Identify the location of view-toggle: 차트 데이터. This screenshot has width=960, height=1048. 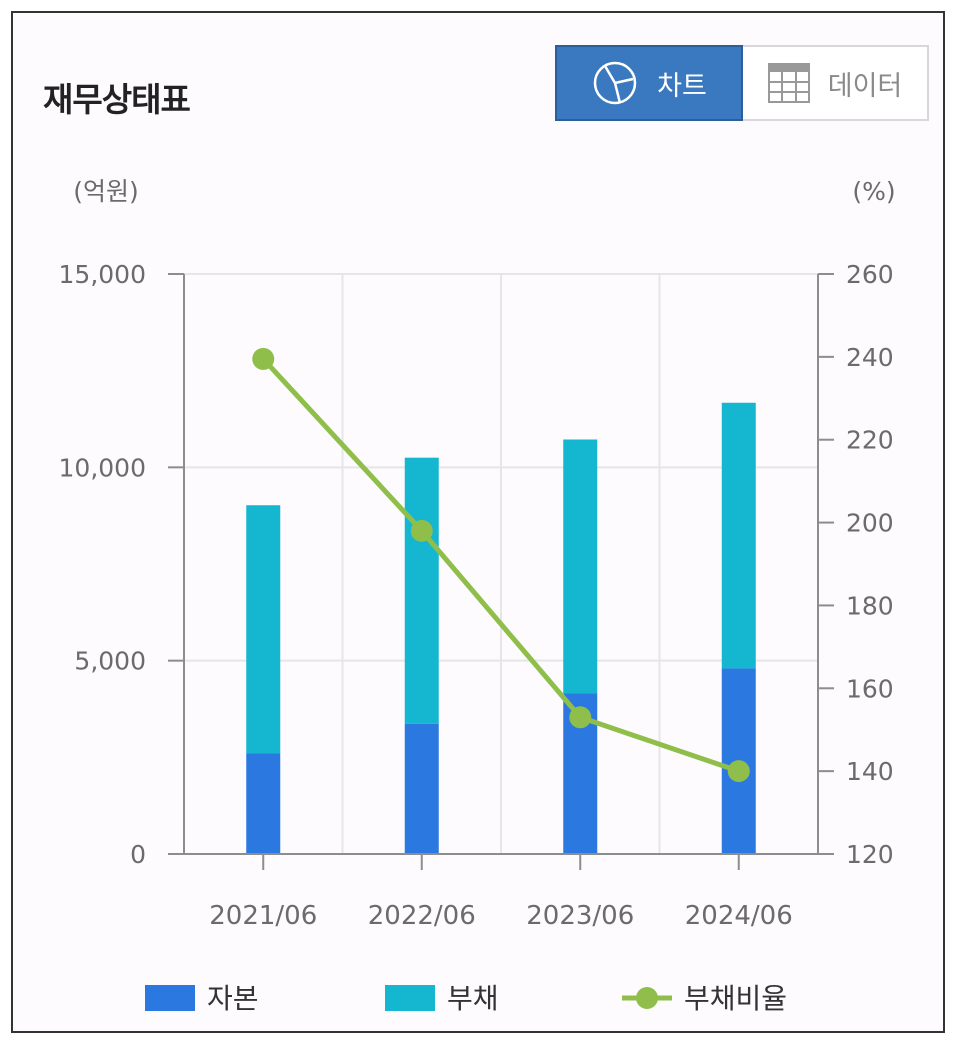
(742, 83).